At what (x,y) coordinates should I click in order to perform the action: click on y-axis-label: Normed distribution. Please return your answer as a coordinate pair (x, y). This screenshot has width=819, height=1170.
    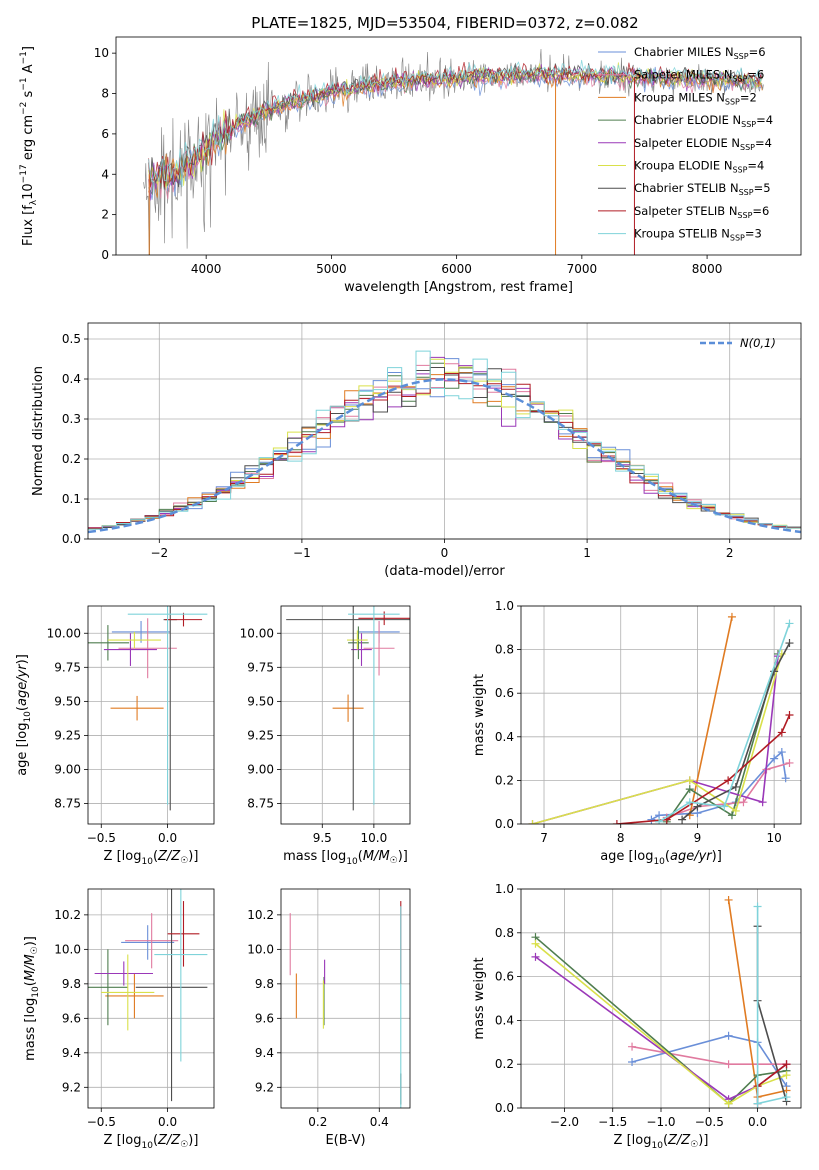
    Looking at the image, I should click on (38, 431).